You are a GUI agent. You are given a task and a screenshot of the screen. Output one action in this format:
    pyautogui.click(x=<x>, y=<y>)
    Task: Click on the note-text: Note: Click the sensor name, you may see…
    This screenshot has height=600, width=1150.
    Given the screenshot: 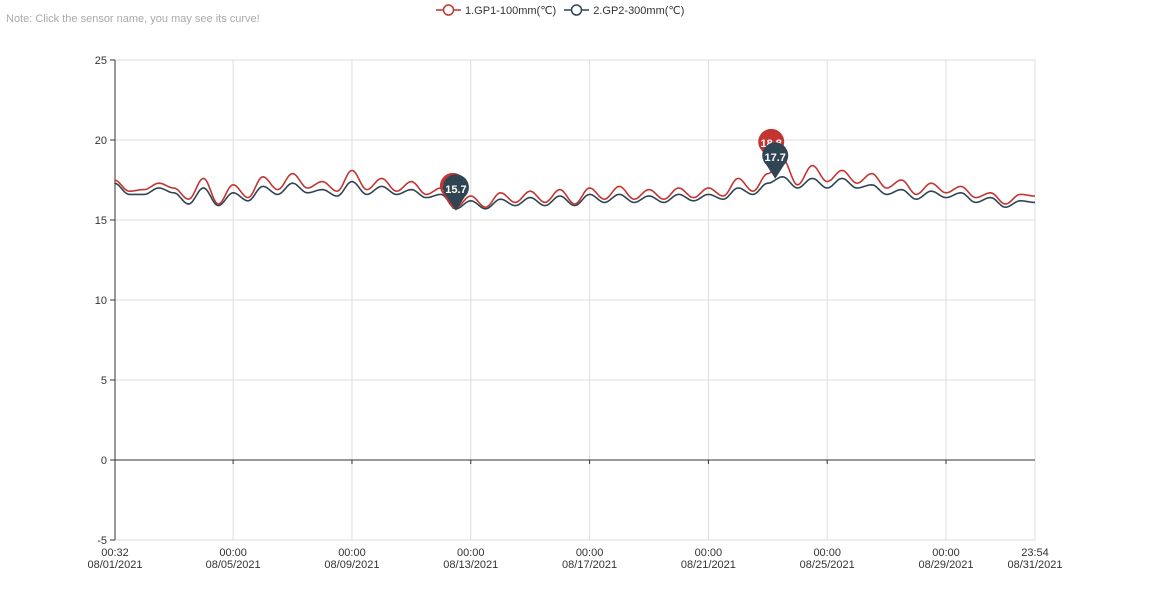 What is the action you would take?
    pyautogui.click(x=133, y=19)
    